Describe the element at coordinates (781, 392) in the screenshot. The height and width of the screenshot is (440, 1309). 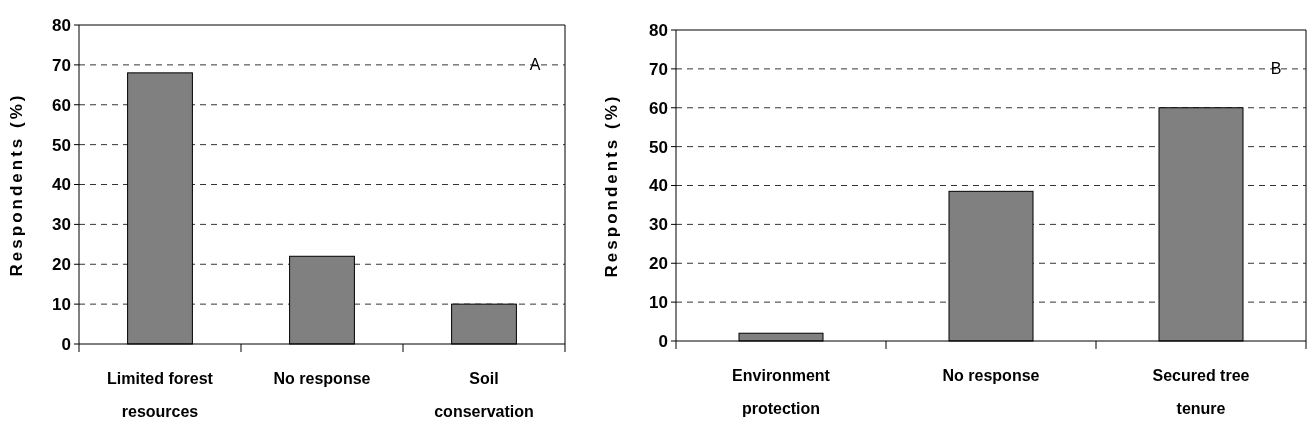
I see `x-tick-label: Environment protection` at that location.